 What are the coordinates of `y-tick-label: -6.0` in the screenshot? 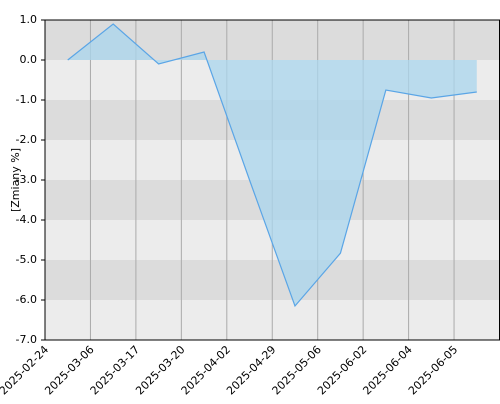 It's located at (26, 299).